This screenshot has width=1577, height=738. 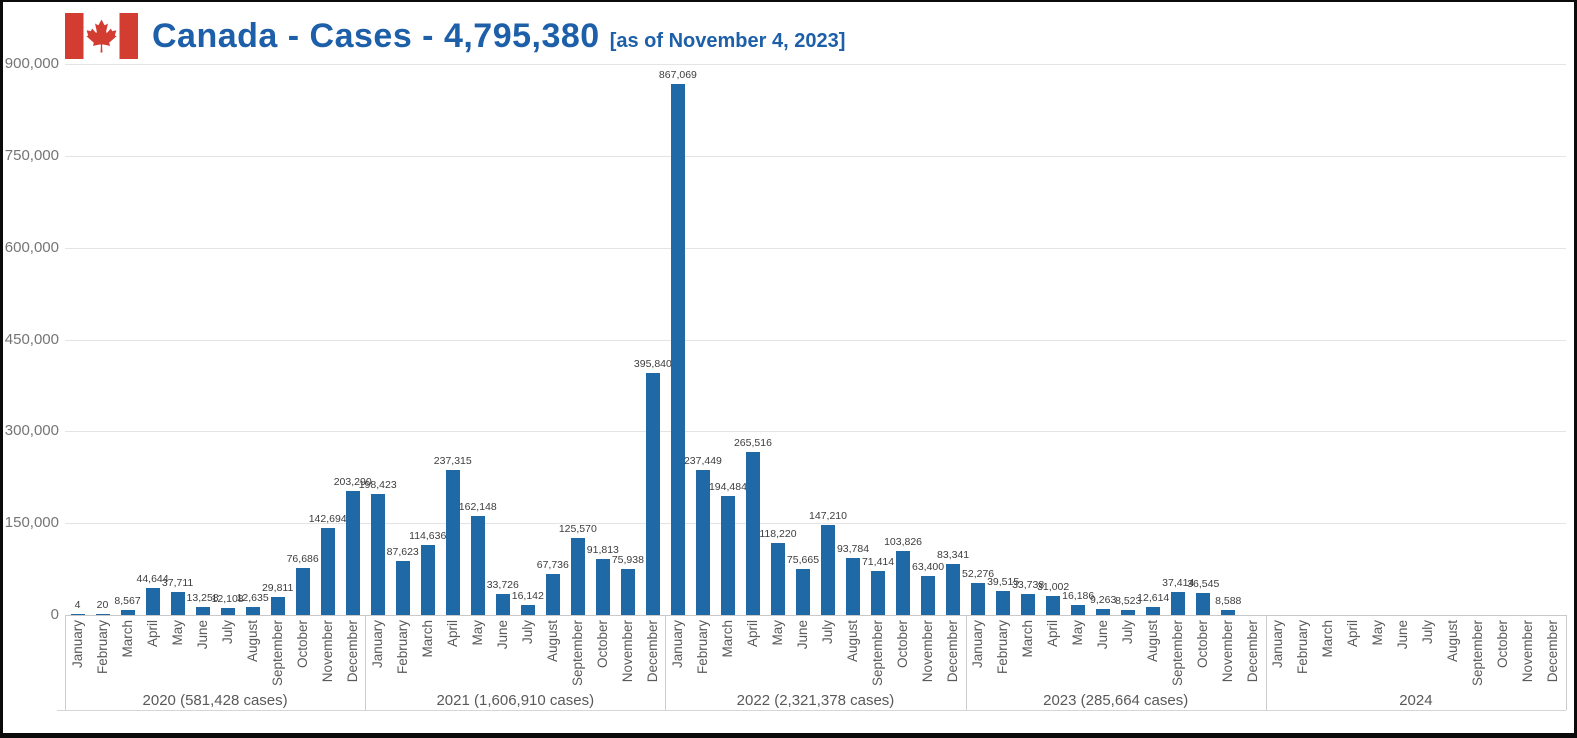 I want to click on bar-2022-February, so click(x=702, y=542).